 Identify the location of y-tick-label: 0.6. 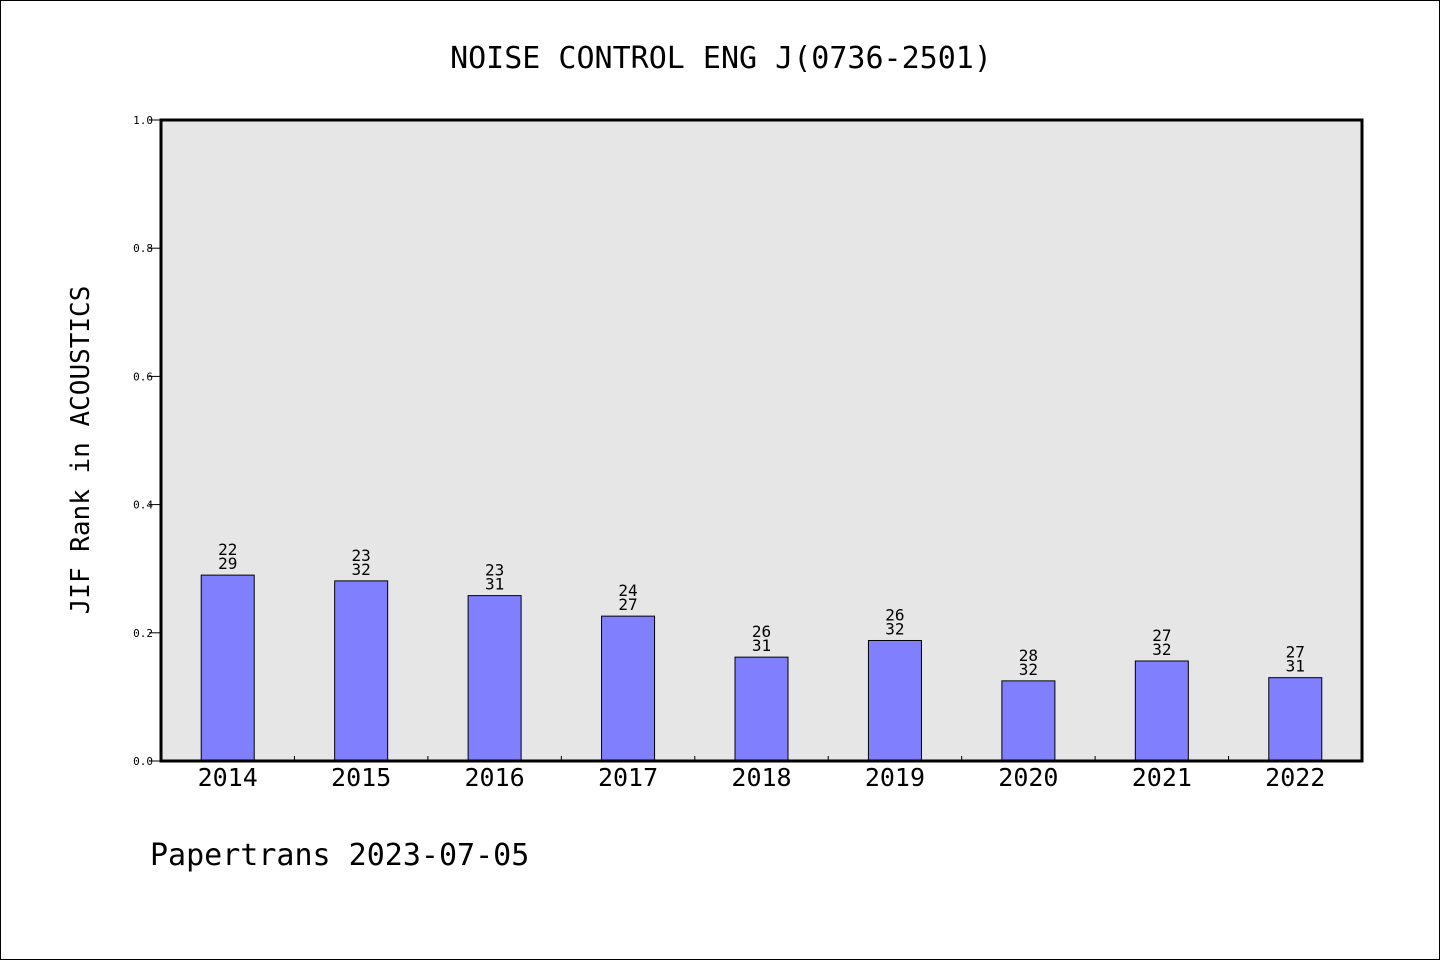
(143, 376).